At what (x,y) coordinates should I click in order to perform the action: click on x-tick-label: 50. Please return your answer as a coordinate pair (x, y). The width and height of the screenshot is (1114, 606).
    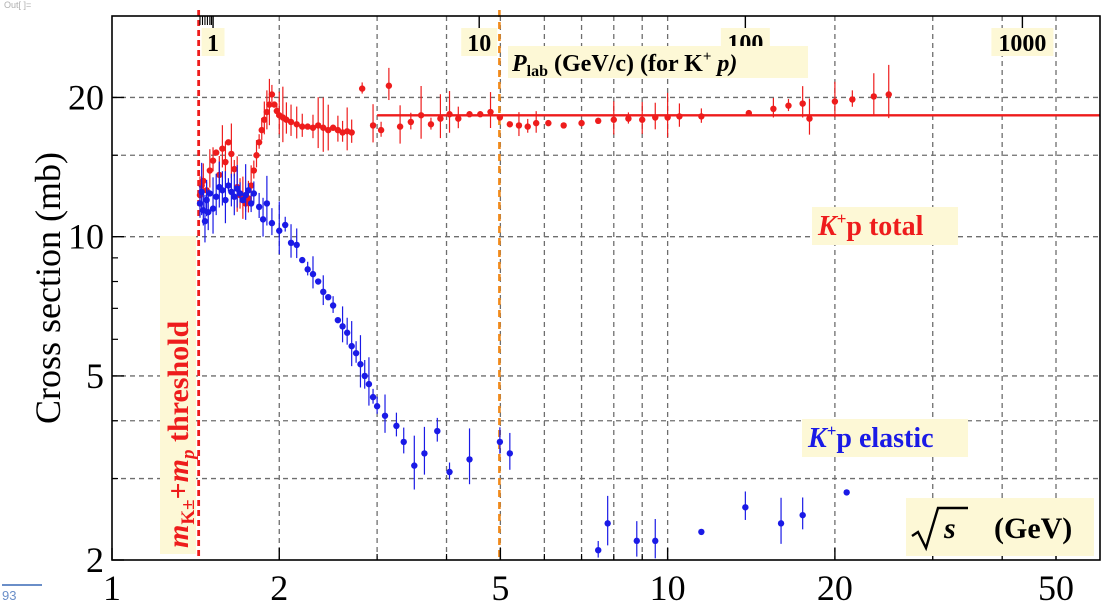
    Looking at the image, I should click on (1056, 587).